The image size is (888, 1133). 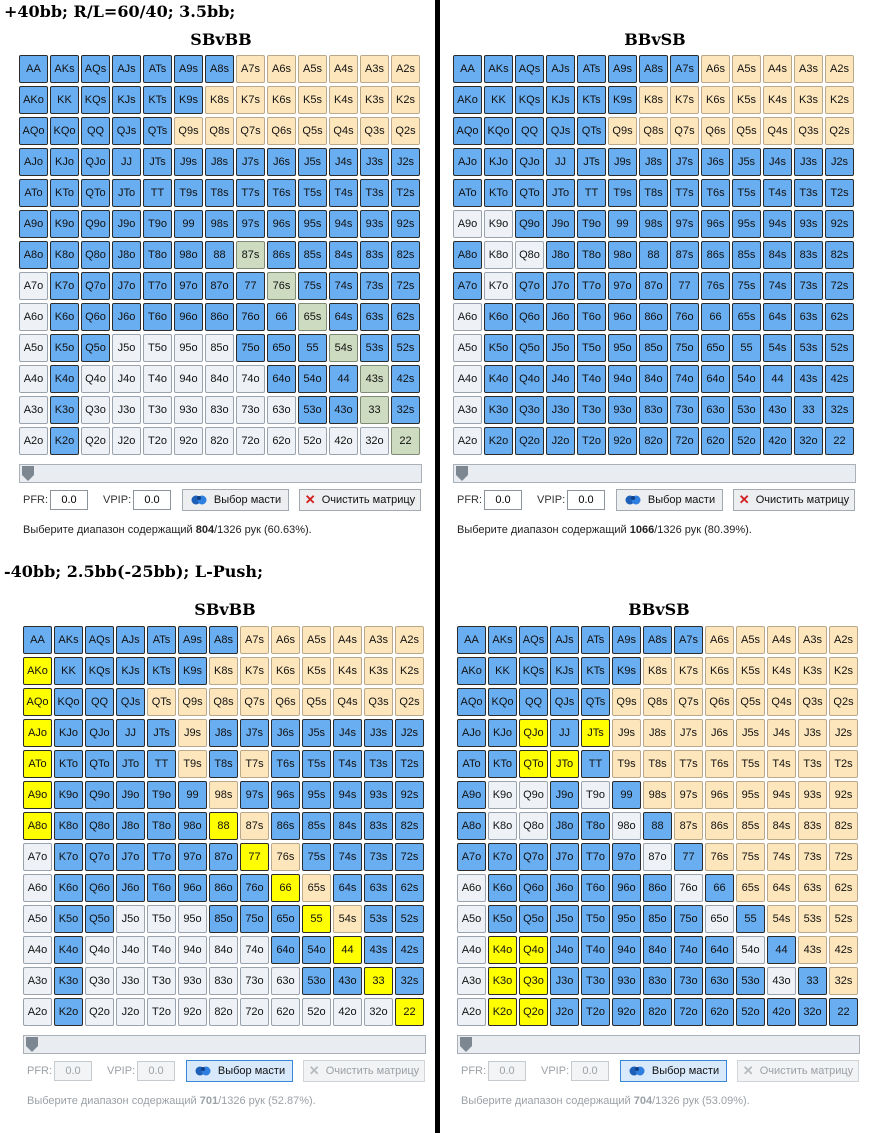 What do you see at coordinates (378, 919) in the screenshot?
I see `hand-cell-53s: 53s` at bounding box center [378, 919].